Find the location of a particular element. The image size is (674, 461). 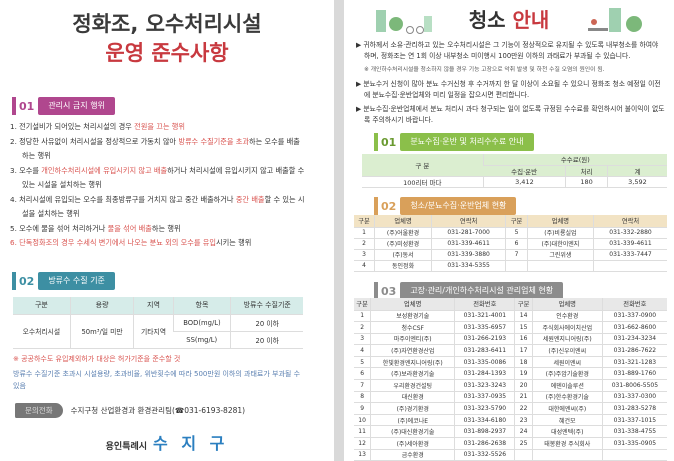

cell: 대성엔텍(주) is located at coordinates (567, 432).